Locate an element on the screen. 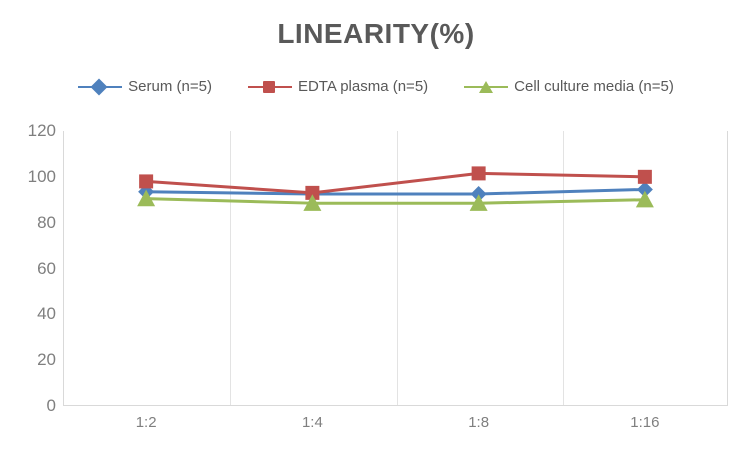  x-axis-tick-label: 1:2 is located at coordinates (146, 422).